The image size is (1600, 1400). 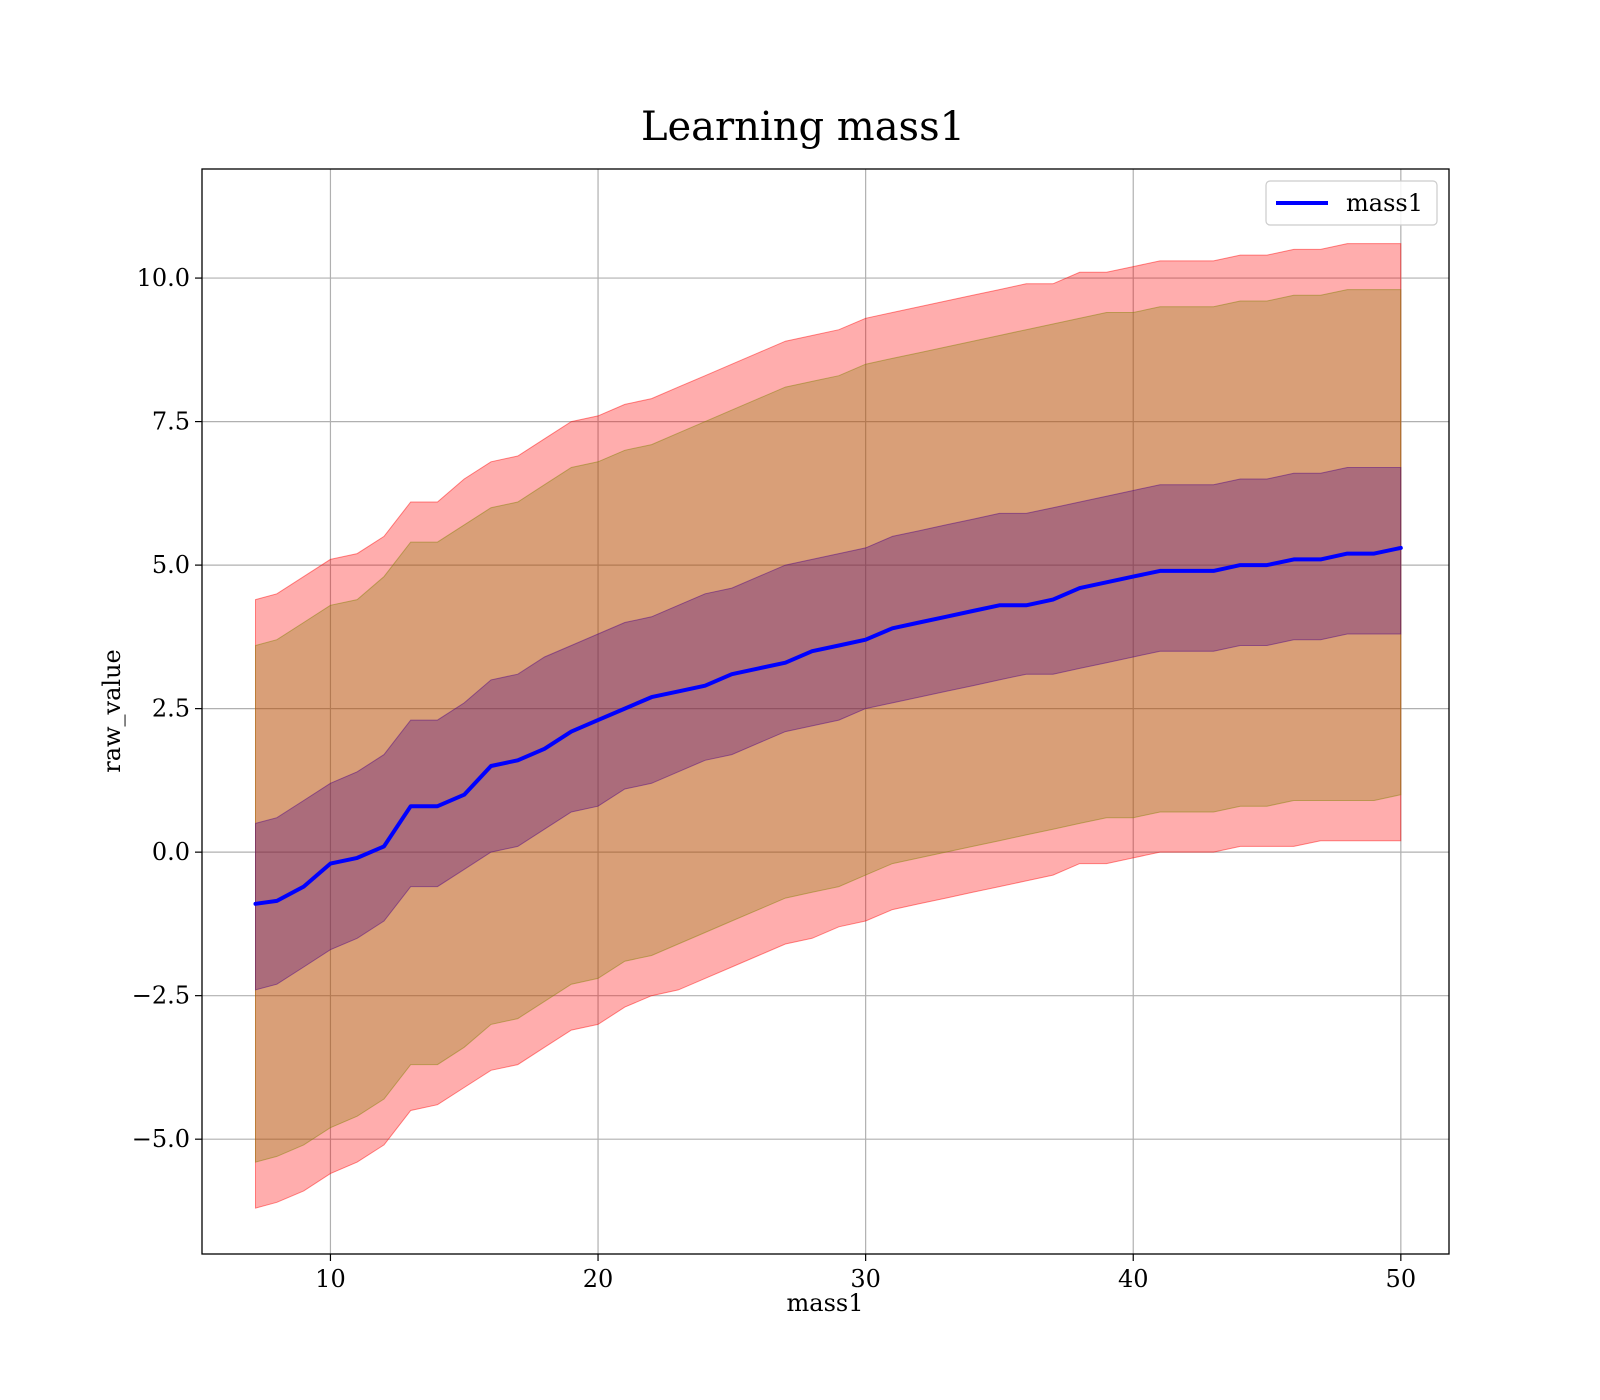 What do you see at coordinates (598, 1279) in the screenshot?
I see `x-tick-label: 20` at bounding box center [598, 1279].